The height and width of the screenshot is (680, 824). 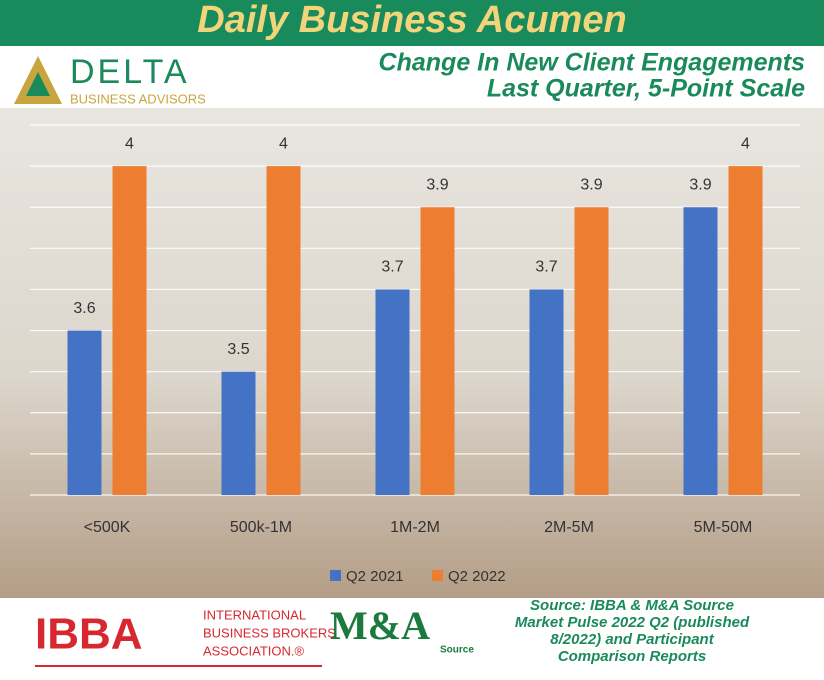 What do you see at coordinates (592, 63) in the screenshot?
I see `chart-title: Change In New Client Engagements` at bounding box center [592, 63].